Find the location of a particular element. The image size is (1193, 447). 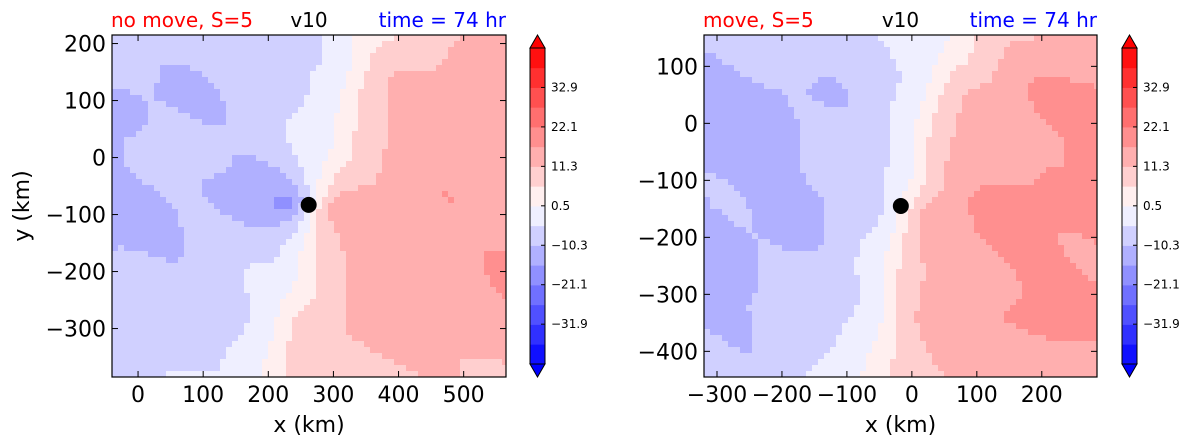

x-tick-label: 400 is located at coordinates (399, 395).